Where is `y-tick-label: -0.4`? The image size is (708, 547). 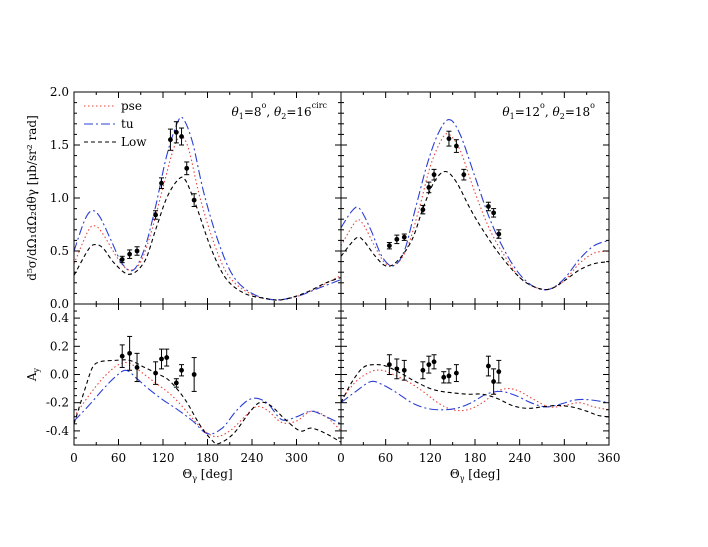
y-tick-label: -0.4 is located at coordinates (58, 431).